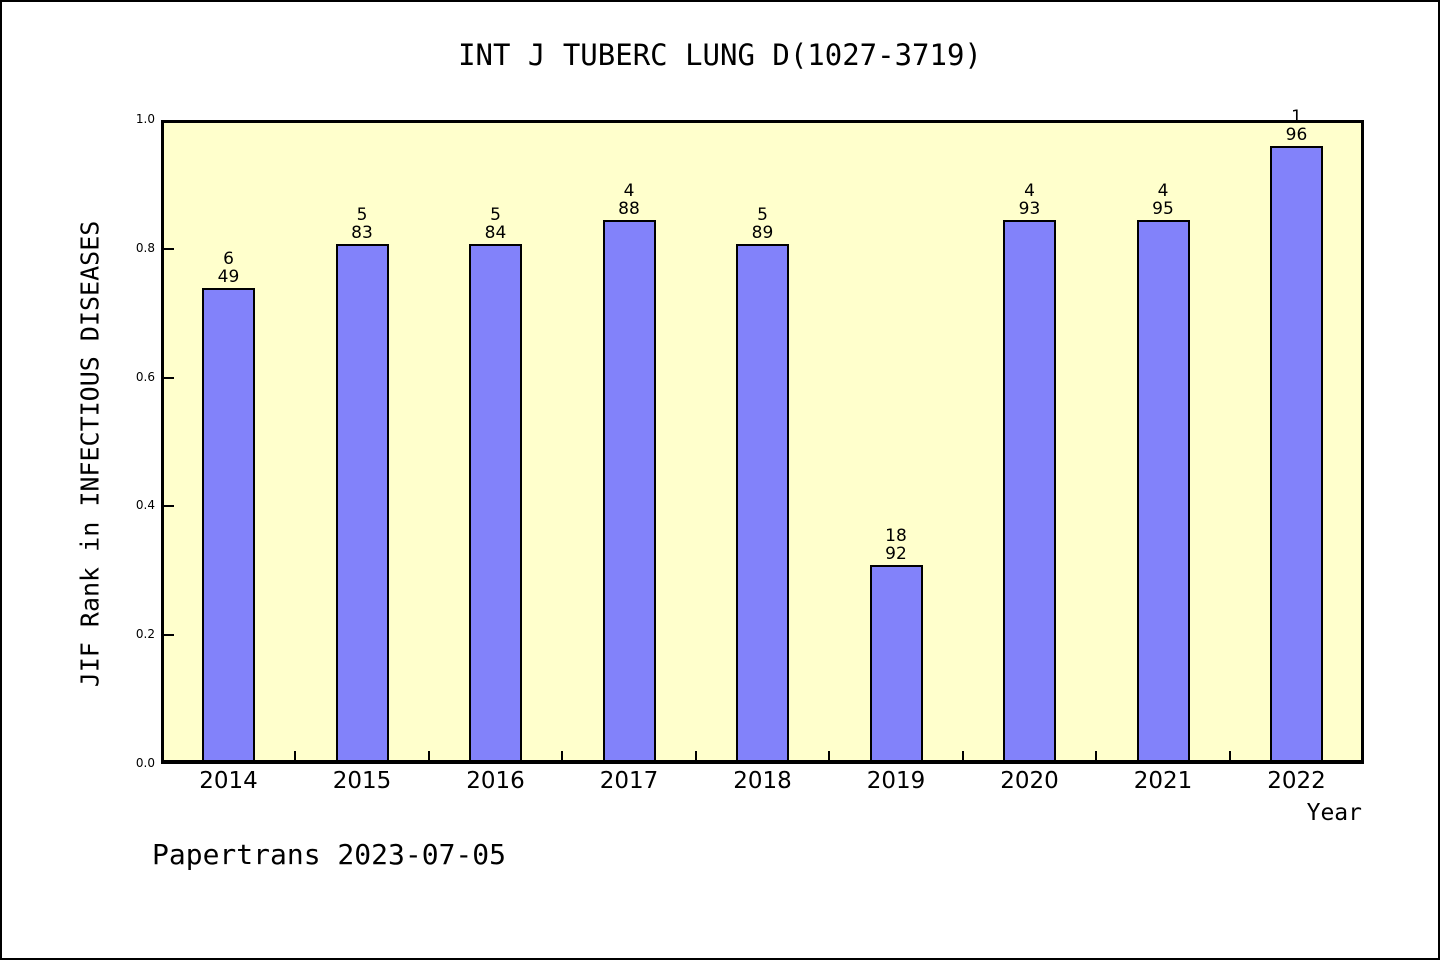 The width and height of the screenshot is (1440, 960). I want to click on bar-total-label: 88, so click(629, 209).